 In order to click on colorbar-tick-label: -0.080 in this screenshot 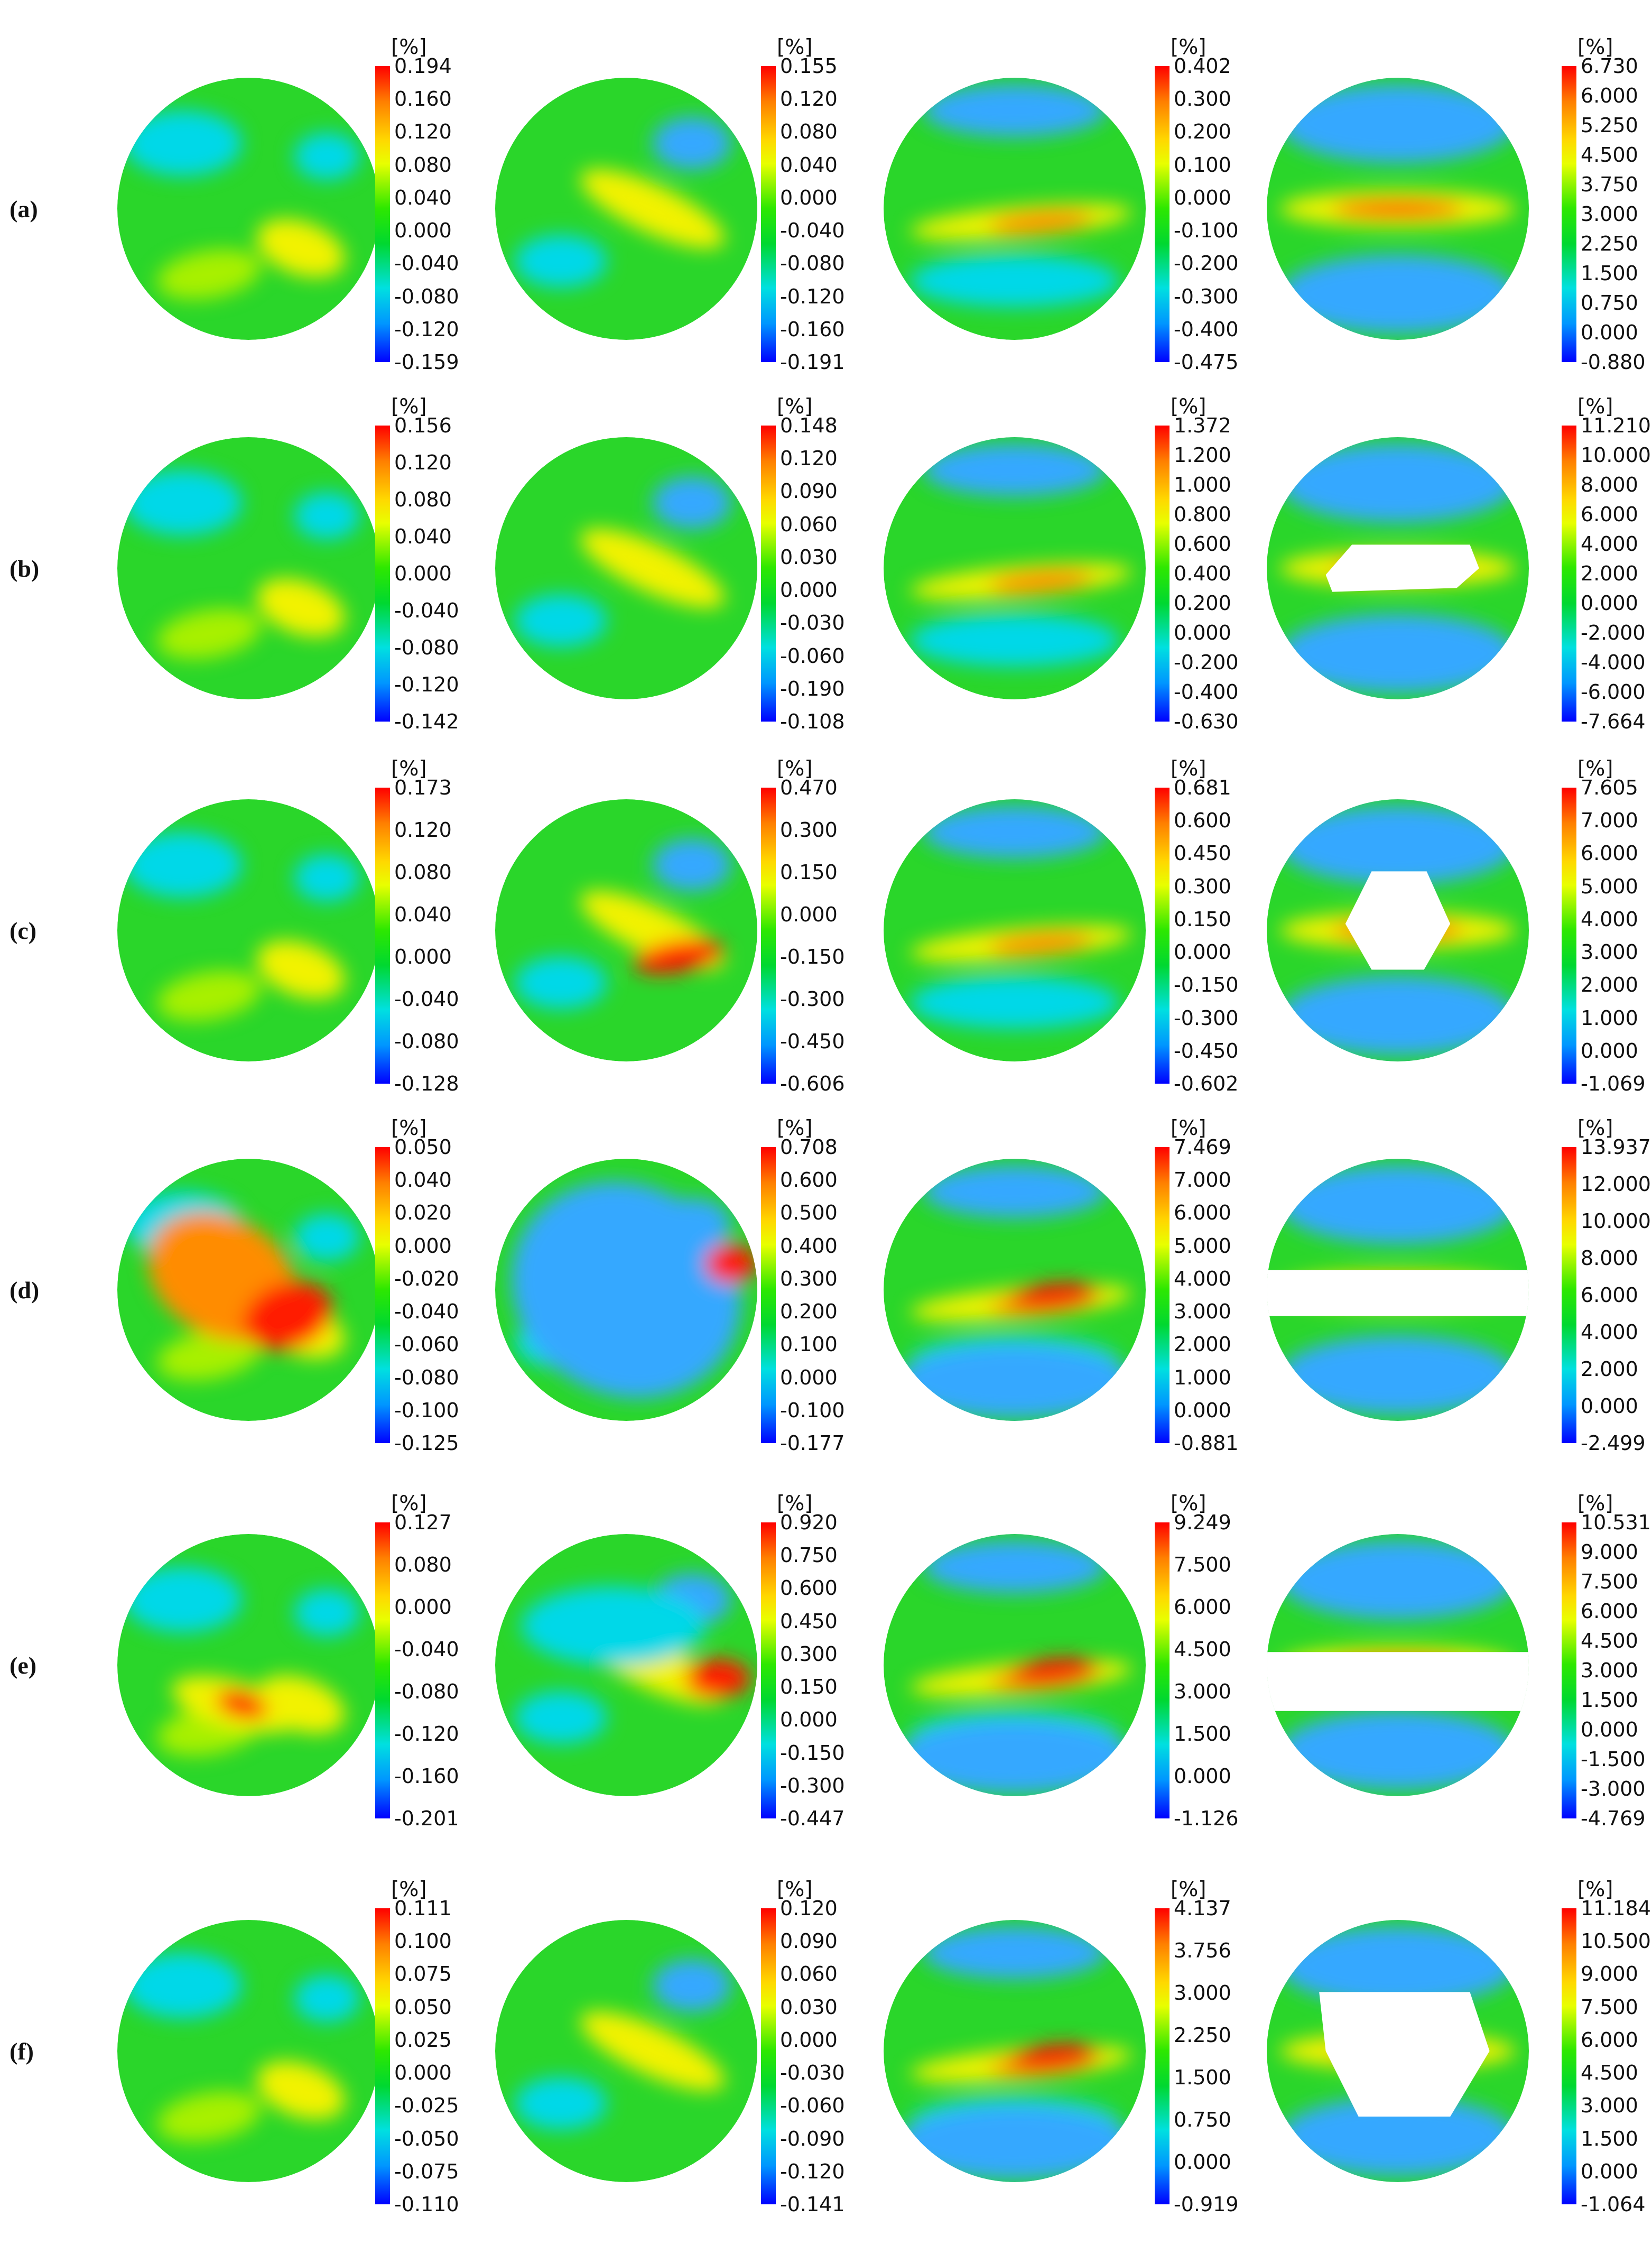, I will do `click(426, 1041)`.